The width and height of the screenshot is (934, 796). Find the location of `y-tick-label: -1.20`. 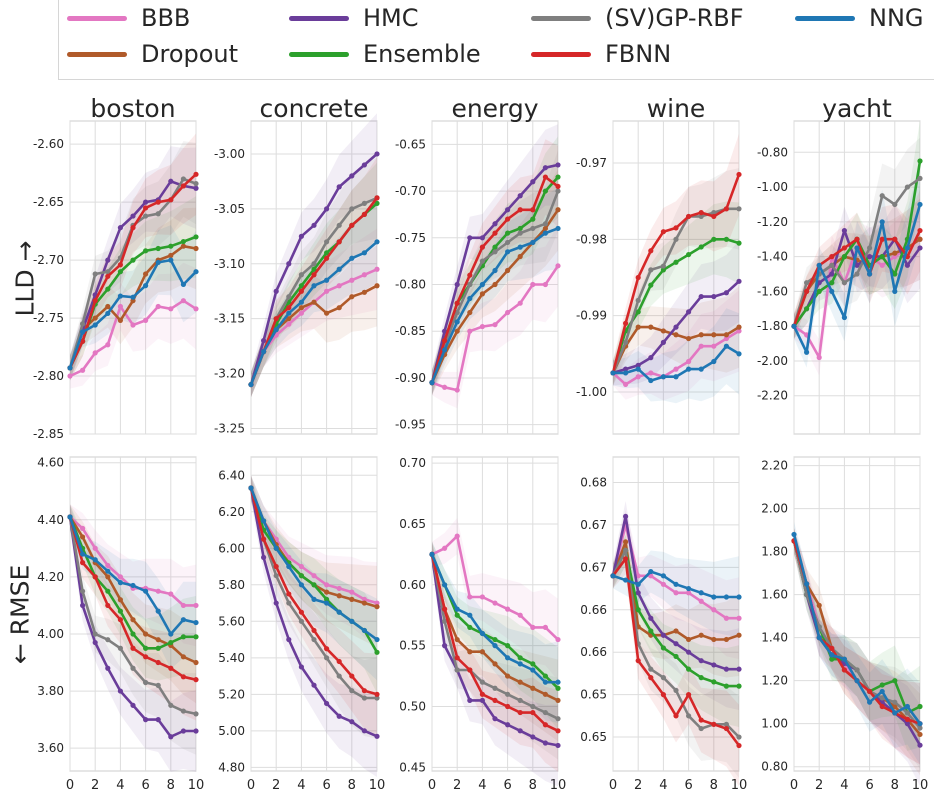

y-tick-label: -1.20 is located at coordinates (772, 222).